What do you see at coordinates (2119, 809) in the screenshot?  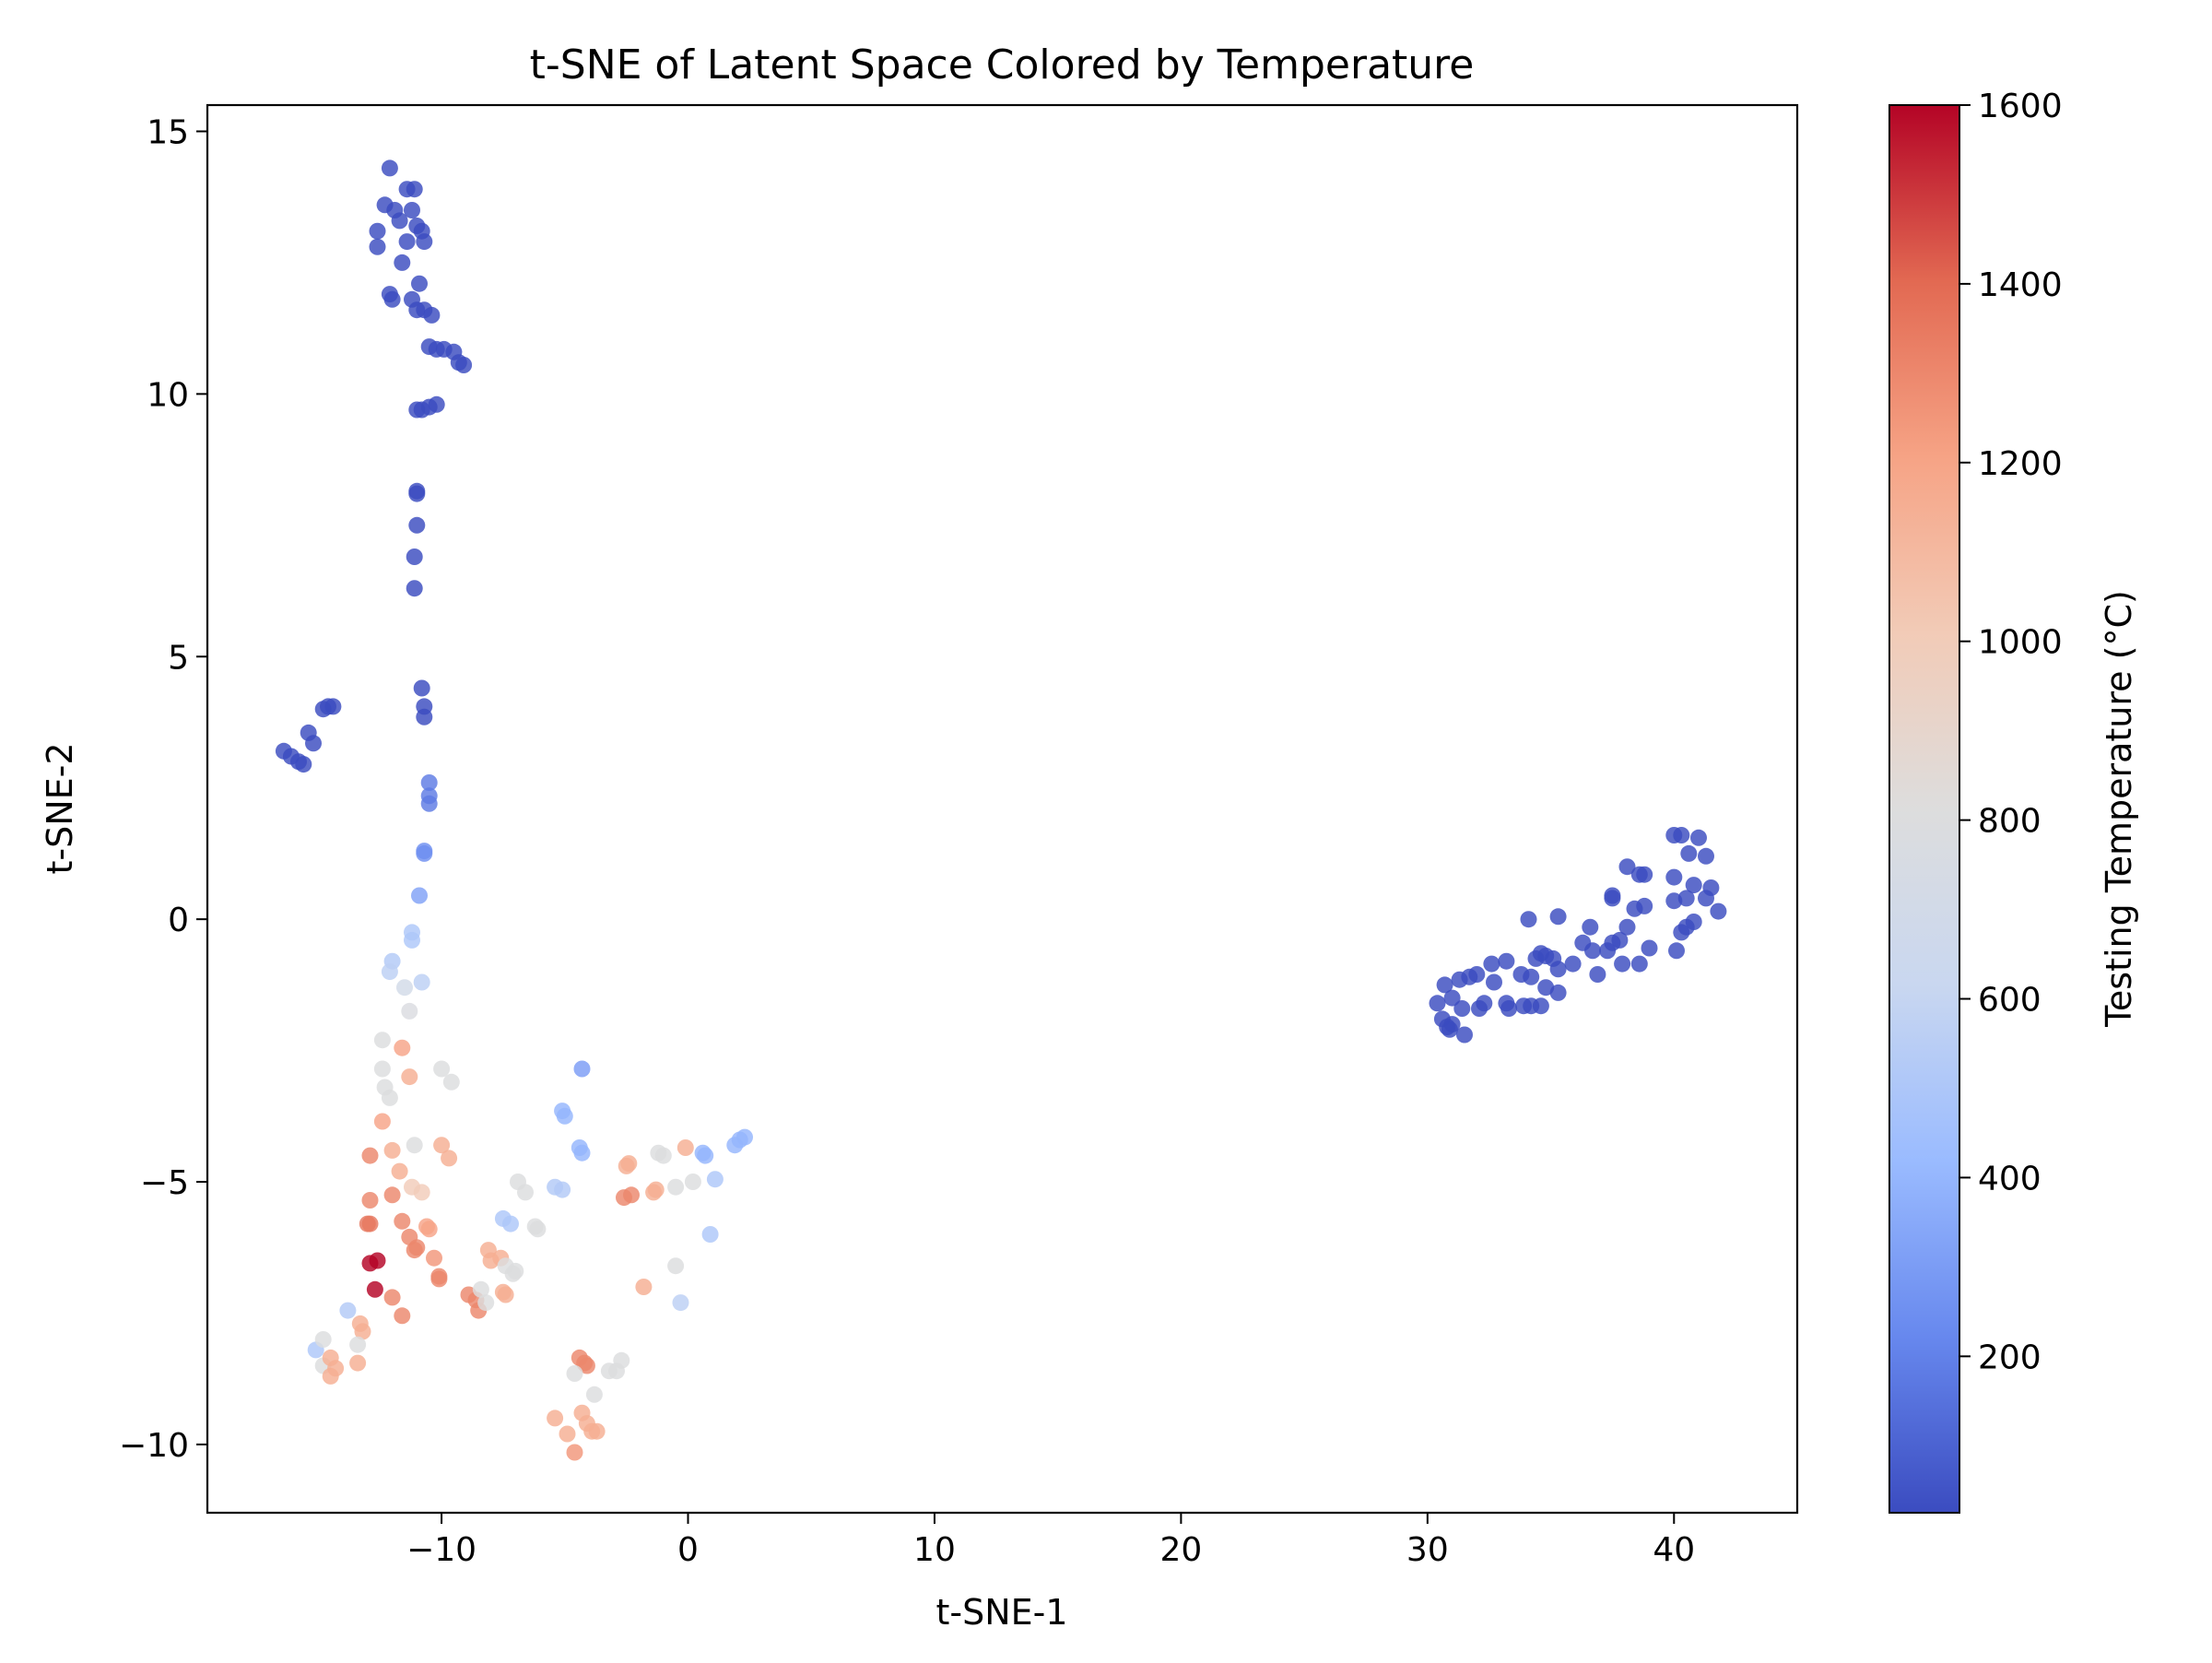 I see `colorbar-label: Testing Temperature (°C)` at bounding box center [2119, 809].